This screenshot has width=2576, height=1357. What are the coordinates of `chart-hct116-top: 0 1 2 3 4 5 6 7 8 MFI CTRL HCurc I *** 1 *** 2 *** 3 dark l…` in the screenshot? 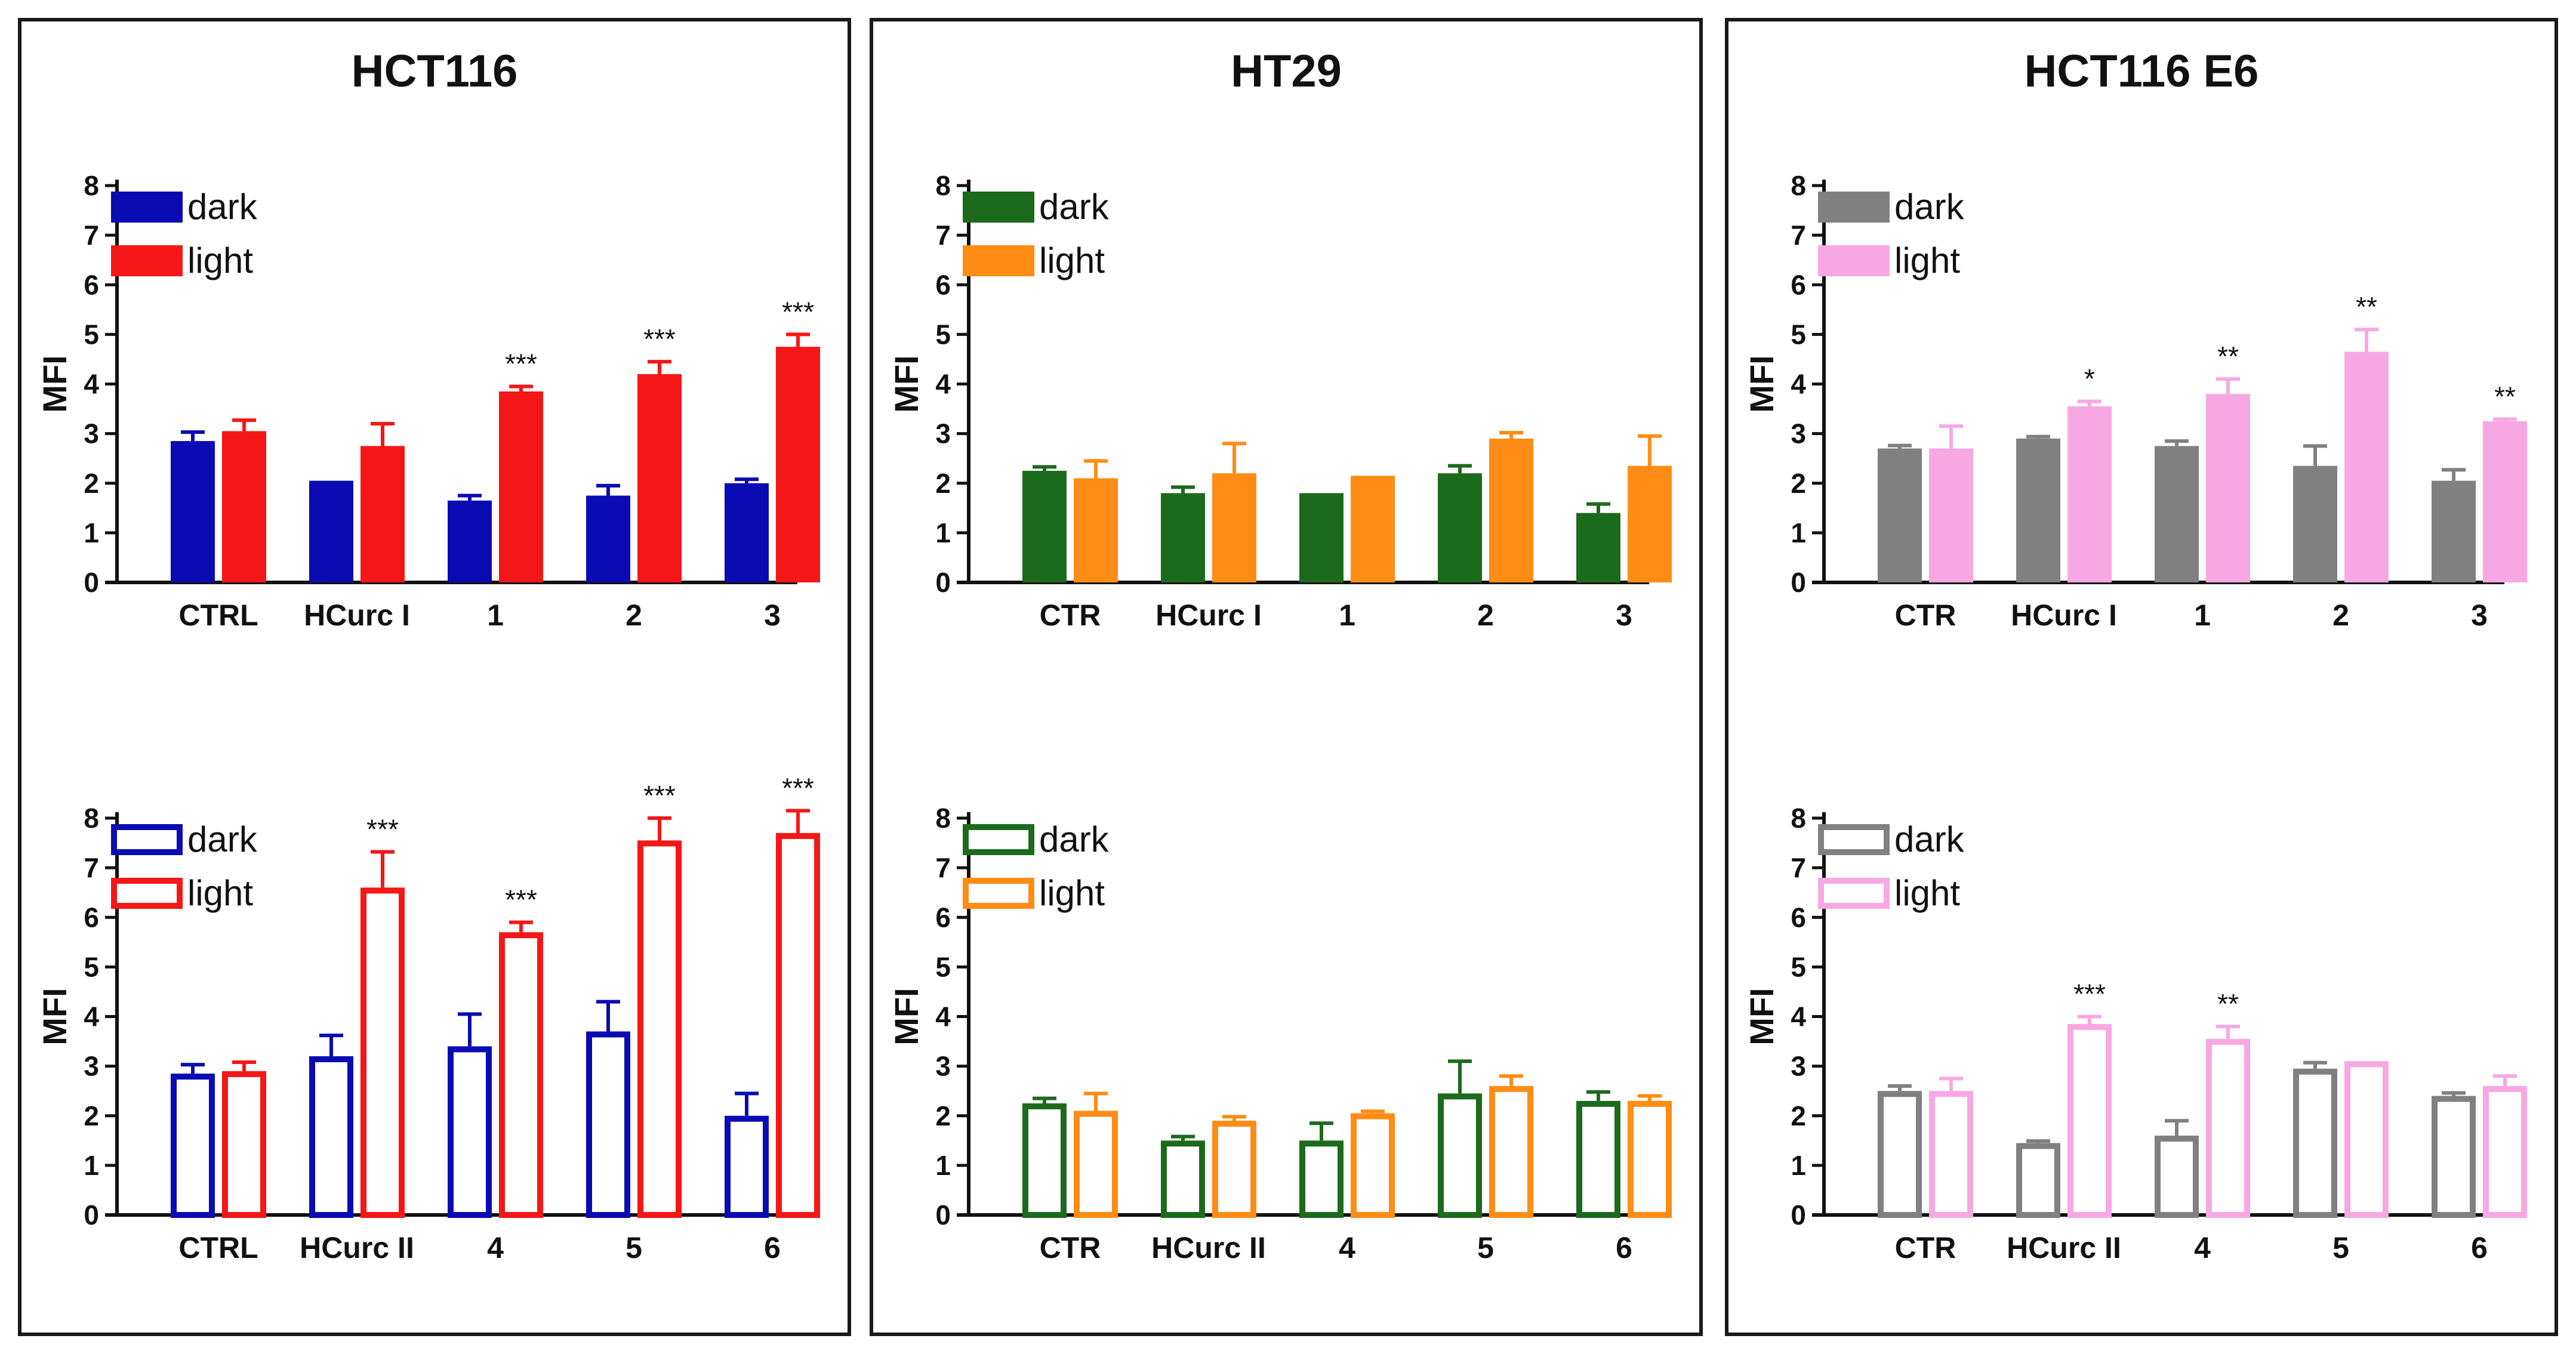 It's located at (428, 401).